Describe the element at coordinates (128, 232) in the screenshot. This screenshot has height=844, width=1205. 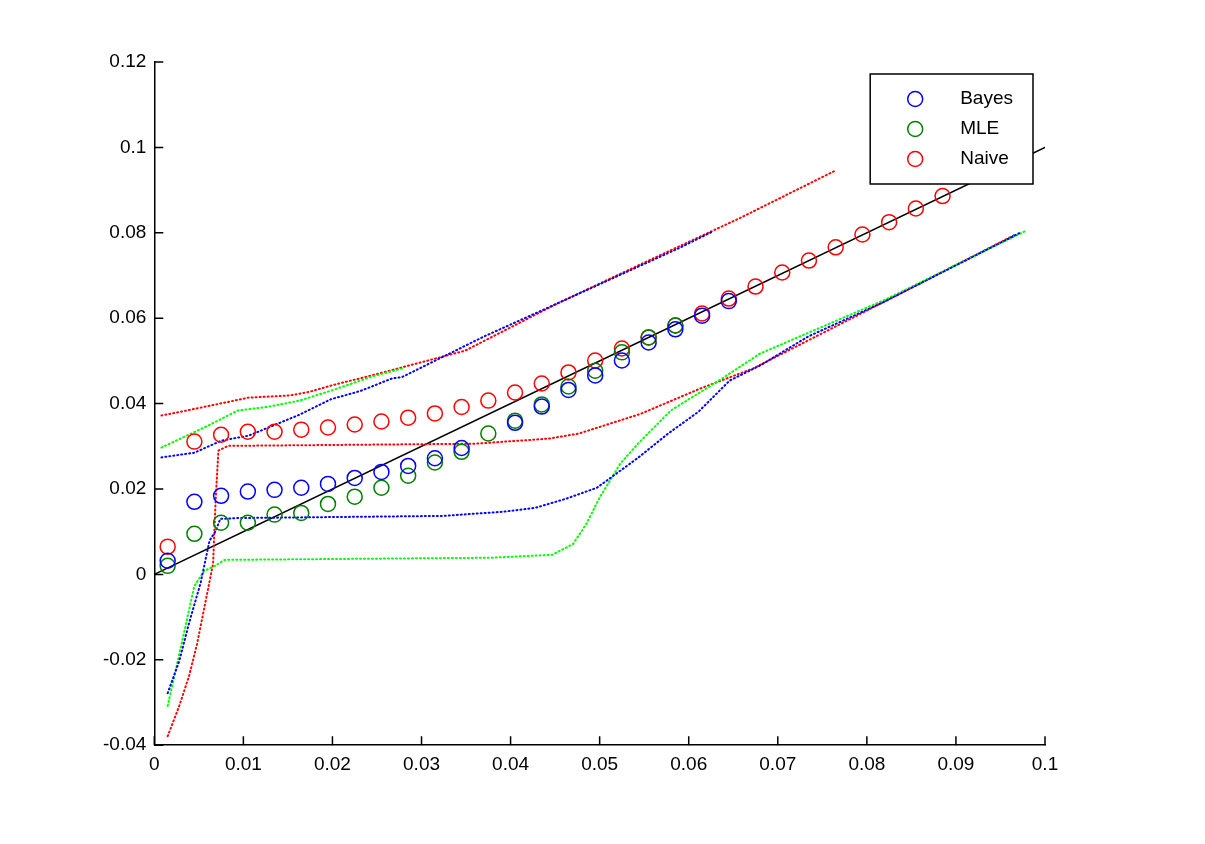
I see `y-tick-label: 0.08` at that location.